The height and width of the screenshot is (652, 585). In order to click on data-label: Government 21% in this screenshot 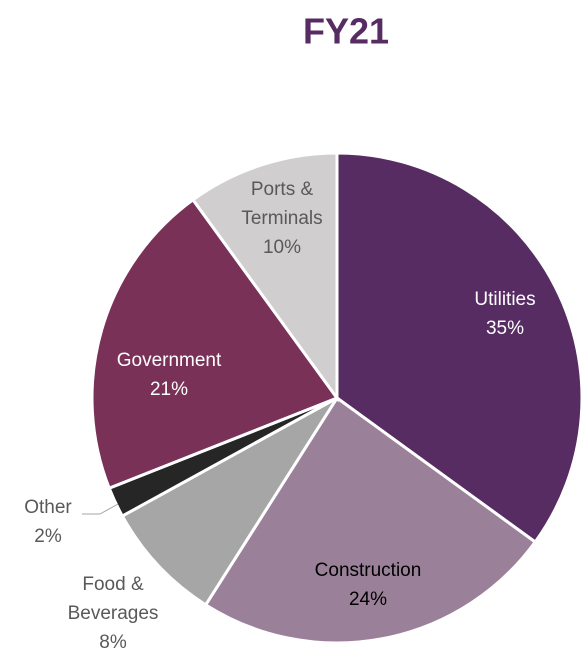, I will do `click(169, 375)`.